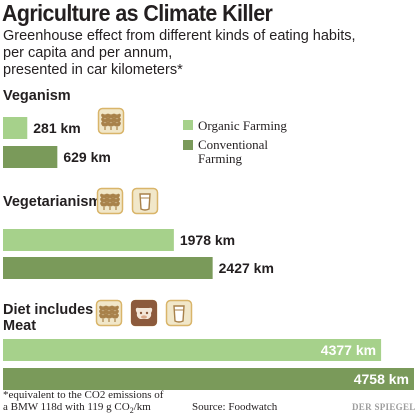 Image resolution: width=420 pixels, height=417 pixels. I want to click on footnote-line-2: a BMW 118d with 119 g CO2/km, so click(77, 408).